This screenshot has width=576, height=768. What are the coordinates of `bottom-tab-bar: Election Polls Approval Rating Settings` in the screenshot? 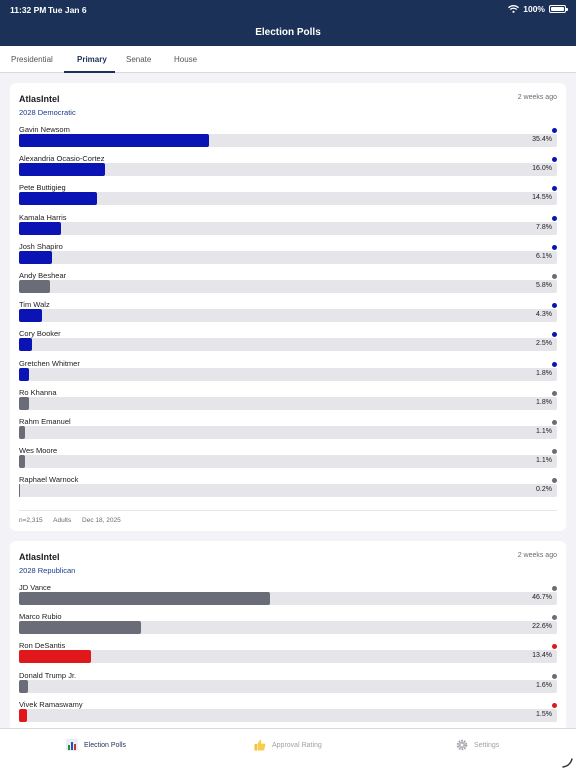 It's located at (288, 748).